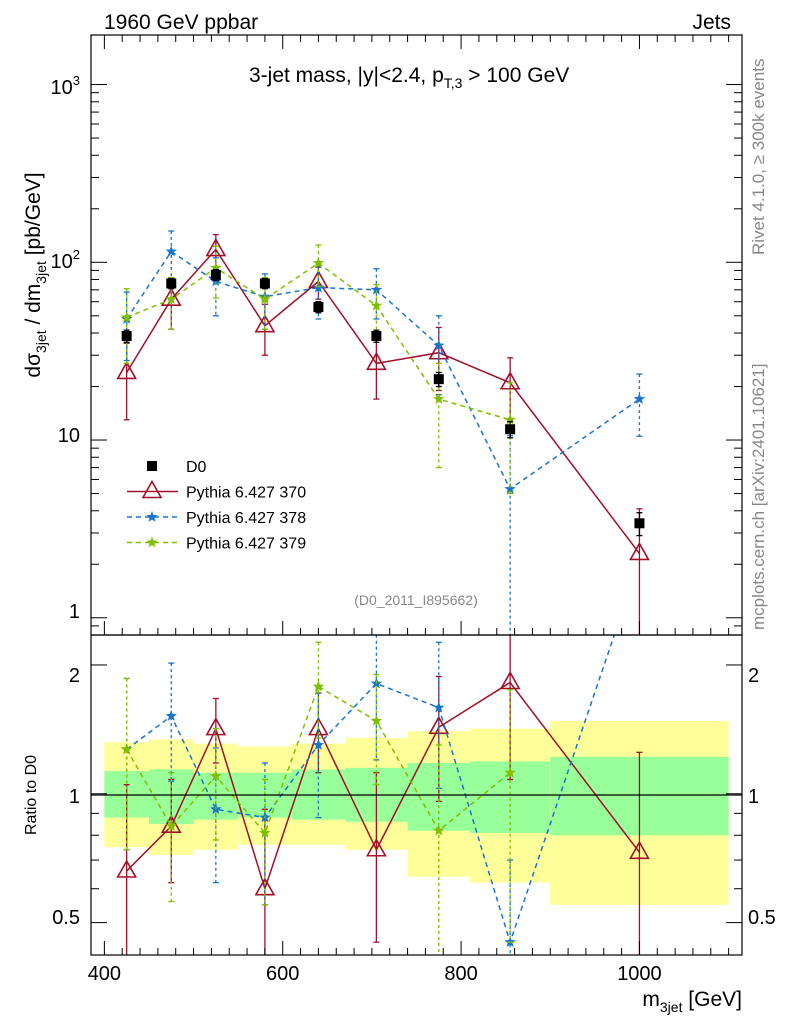 This screenshot has width=786, height=1024. What do you see at coordinates (65, 86) in the screenshot?
I see `y-tick-label-1000: 10³` at bounding box center [65, 86].